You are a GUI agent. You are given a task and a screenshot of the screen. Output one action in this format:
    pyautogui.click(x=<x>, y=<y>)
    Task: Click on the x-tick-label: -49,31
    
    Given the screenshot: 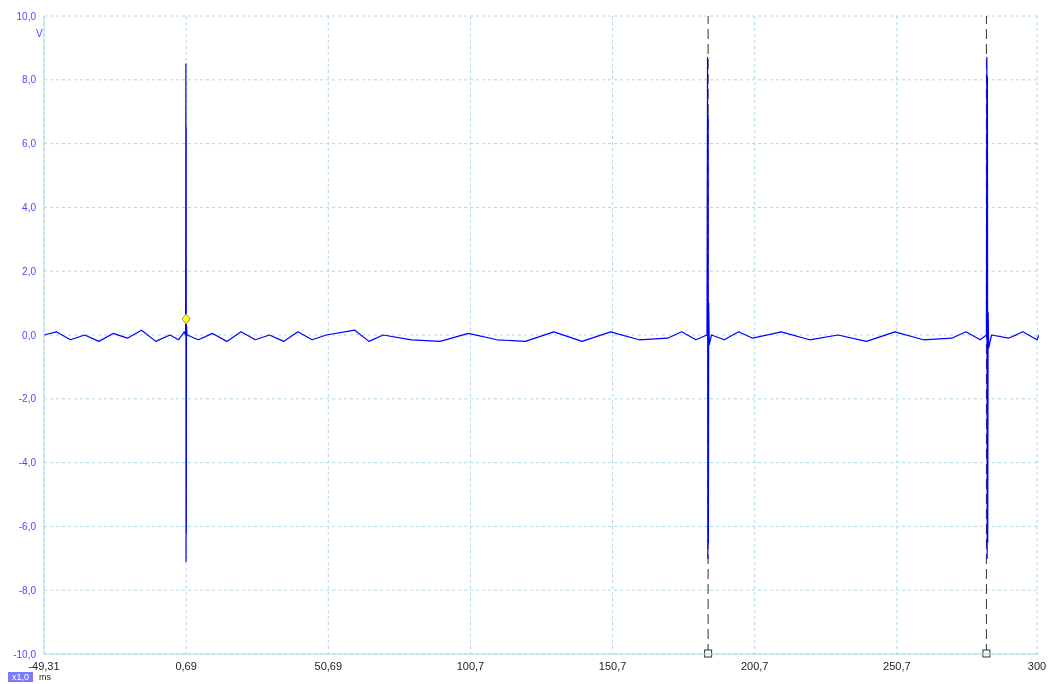 What is the action you would take?
    pyautogui.click(x=44, y=665)
    